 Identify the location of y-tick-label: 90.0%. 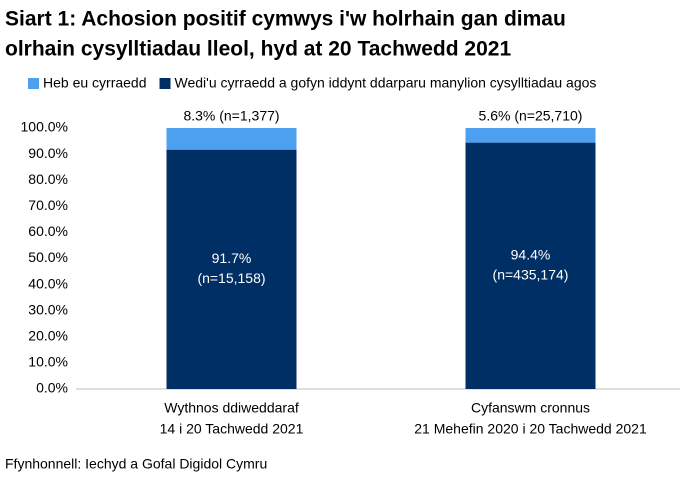
(48, 153).